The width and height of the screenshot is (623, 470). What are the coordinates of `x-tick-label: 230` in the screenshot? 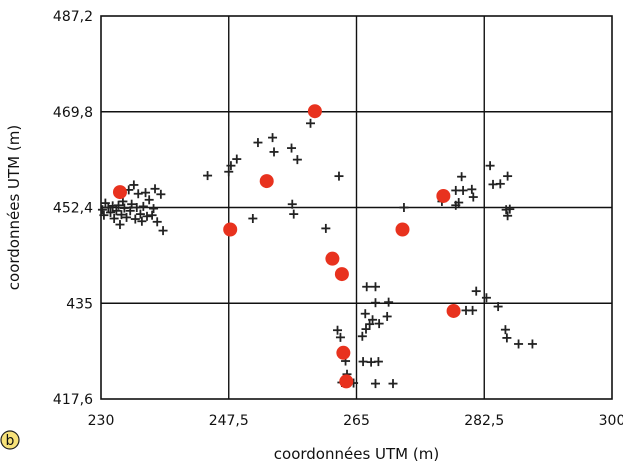 It's located at (101, 421).